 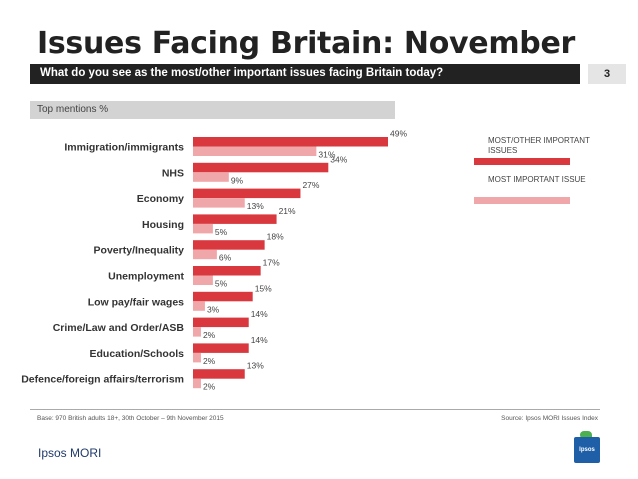 What do you see at coordinates (247, 193) in the screenshot?
I see `bar-most-other-economy` at bounding box center [247, 193].